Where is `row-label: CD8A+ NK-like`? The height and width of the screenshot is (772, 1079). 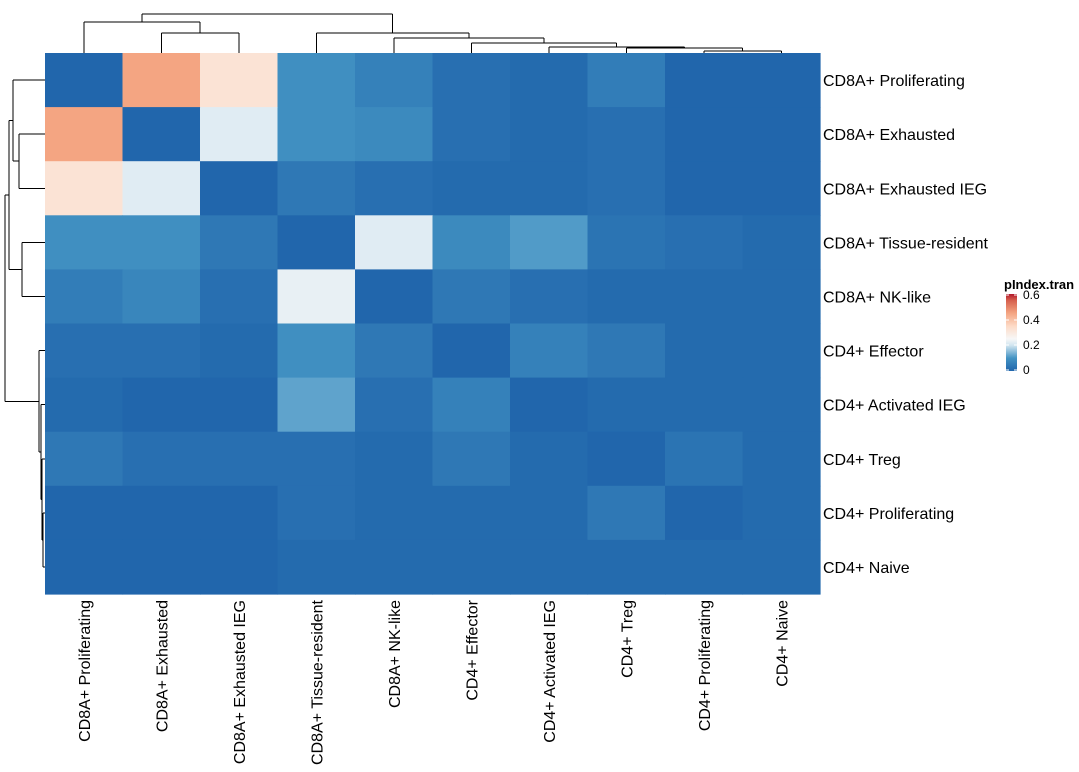 row-label: CD8A+ NK-like is located at coordinates (877, 297).